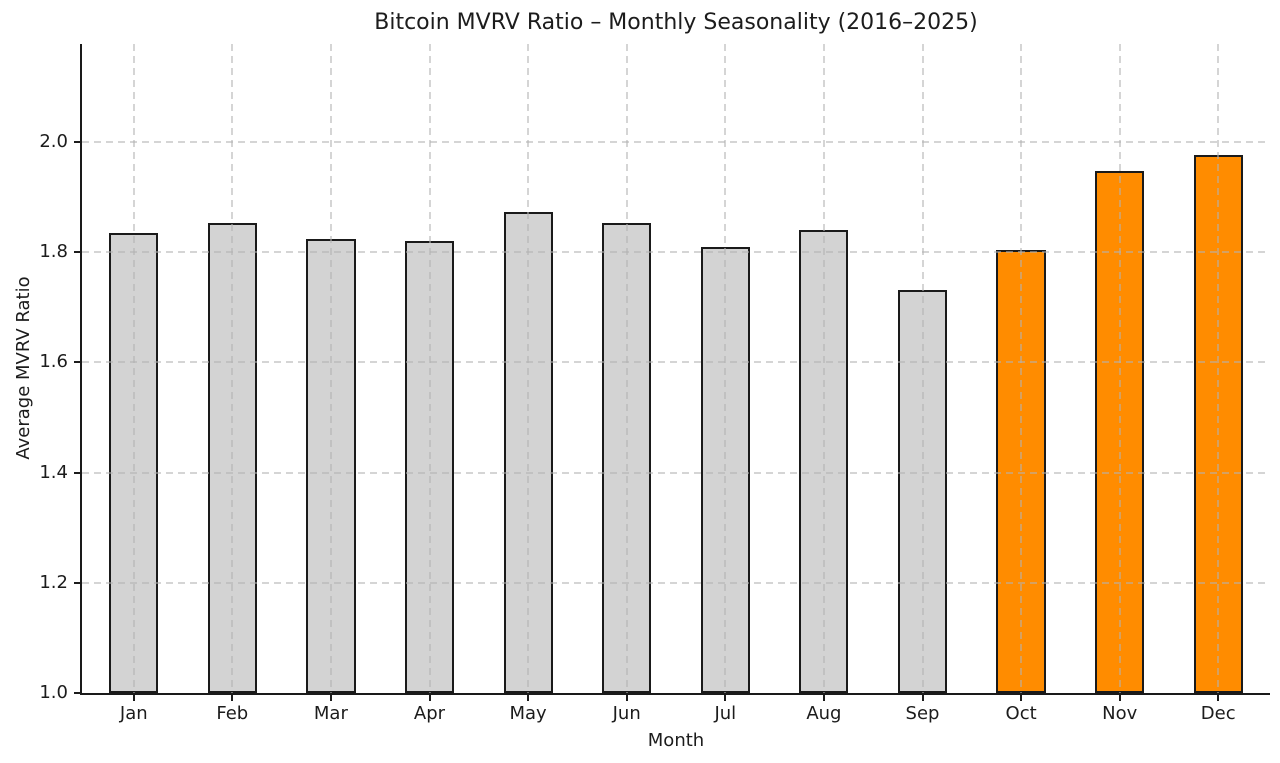 This screenshot has height=763, width=1280. Describe the element at coordinates (922, 713) in the screenshot. I see `x-tick-label-sep: Sep` at that location.